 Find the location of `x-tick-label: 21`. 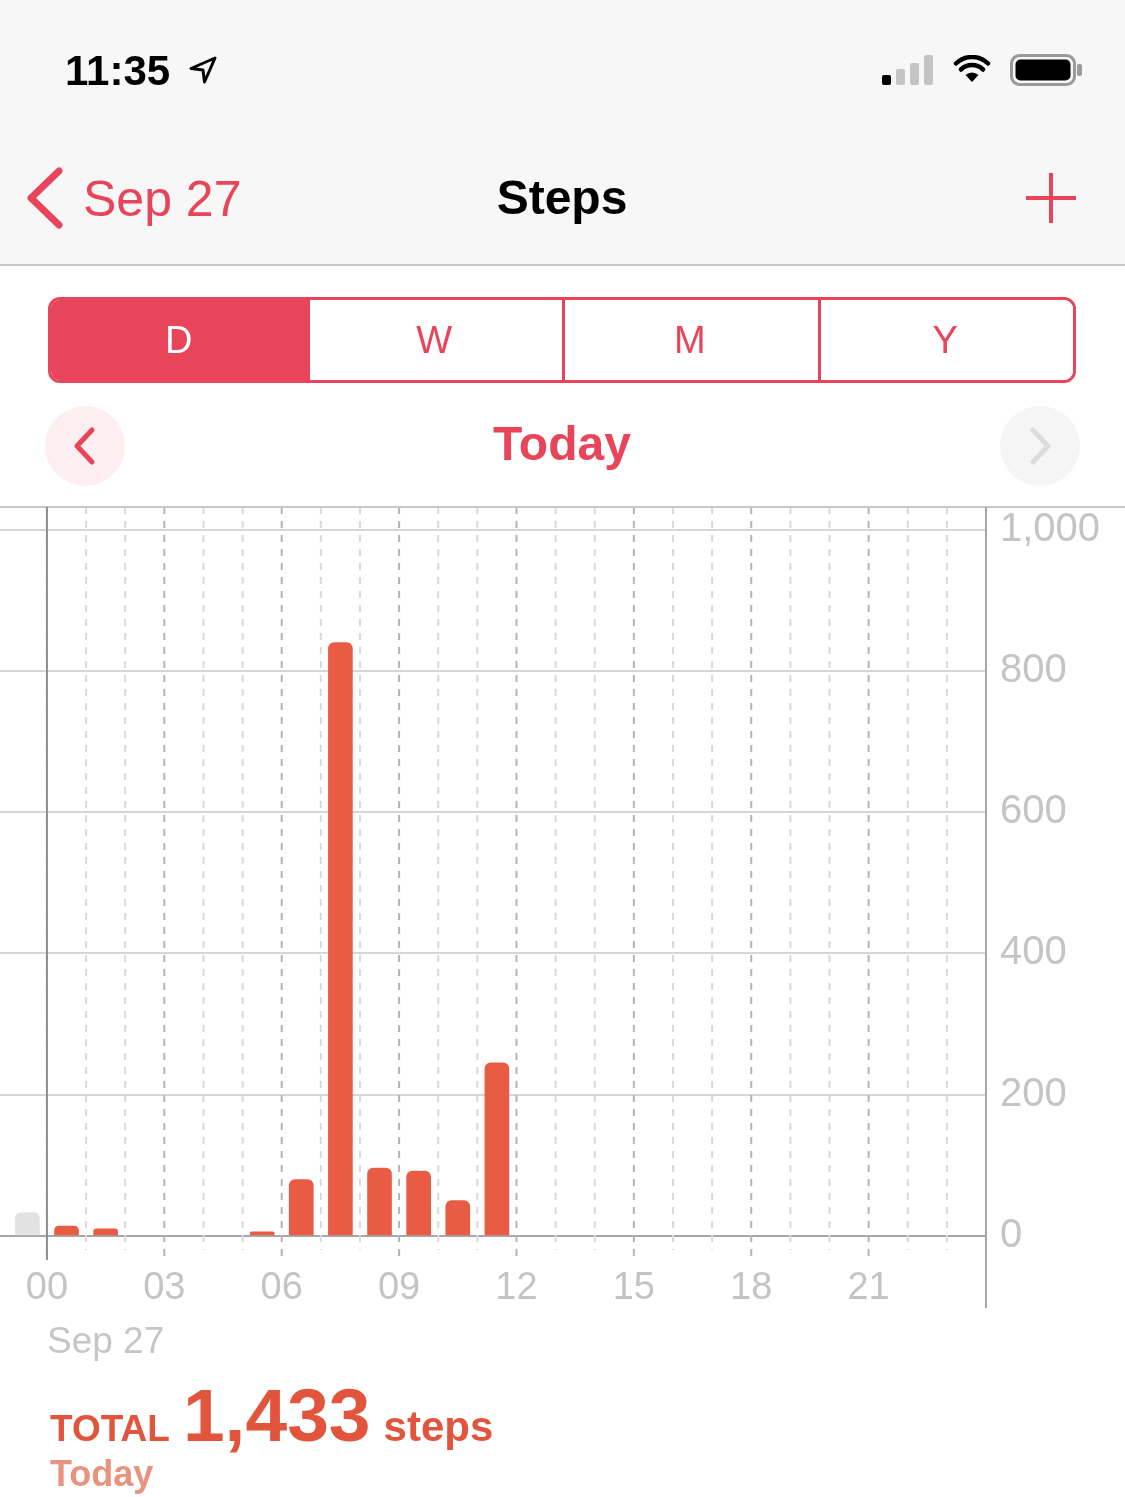

x-tick-label: 21 is located at coordinates (868, 1286).